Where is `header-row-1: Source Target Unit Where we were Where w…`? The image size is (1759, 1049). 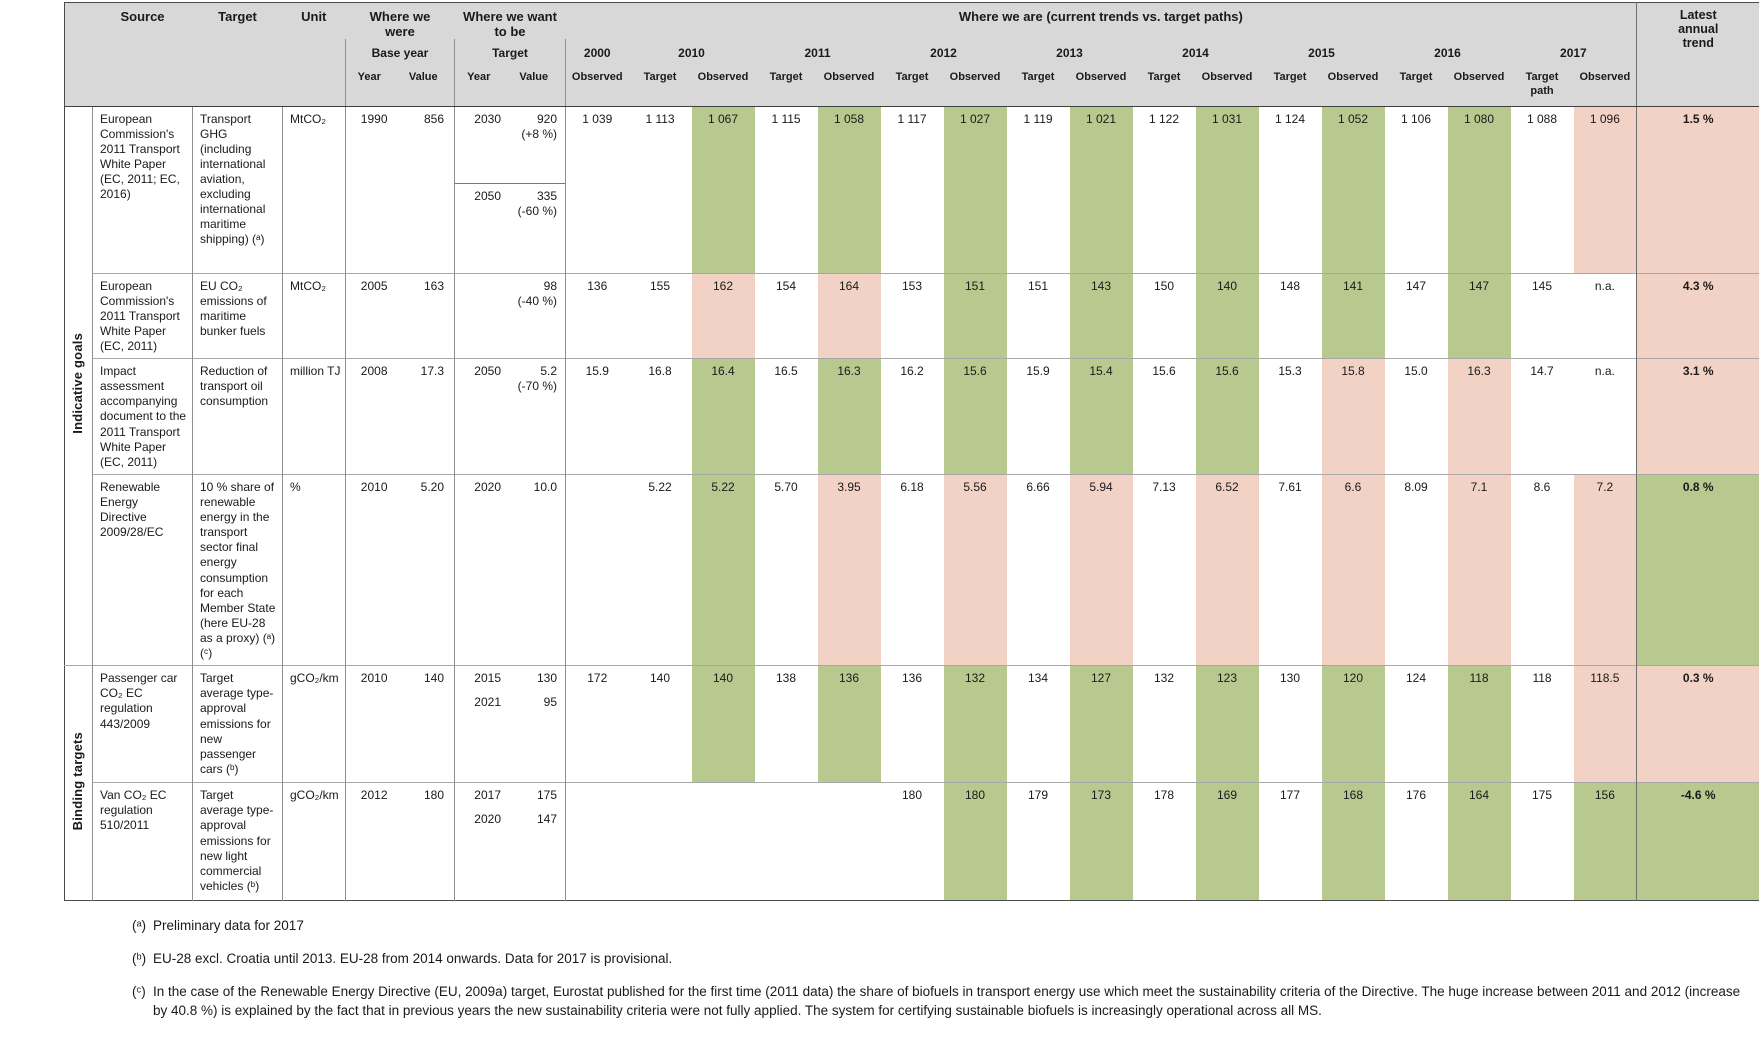 header-row-1: Source Target Unit Where we were Where w… is located at coordinates (911, 54).